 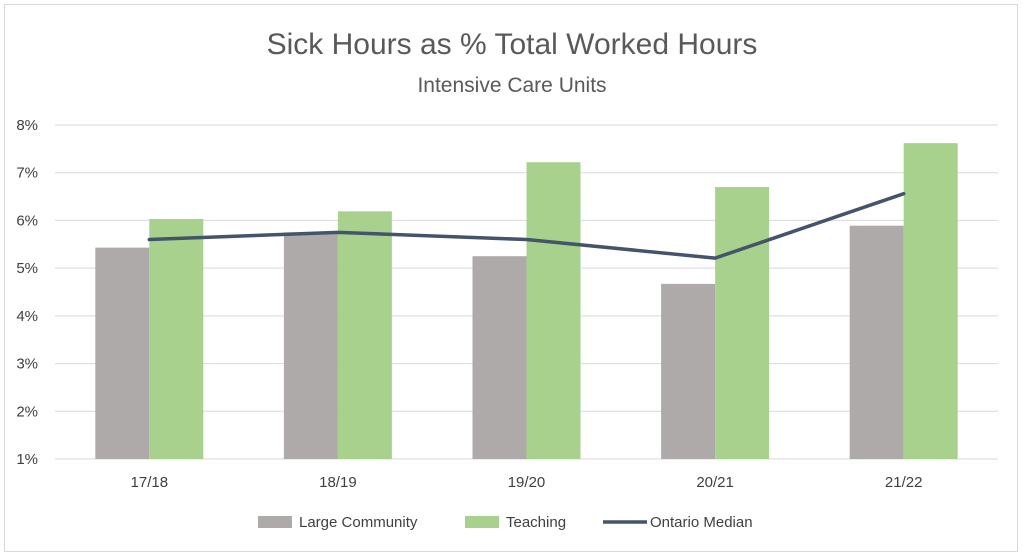 What do you see at coordinates (338, 482) in the screenshot?
I see `x-tick-label: 18/19` at bounding box center [338, 482].